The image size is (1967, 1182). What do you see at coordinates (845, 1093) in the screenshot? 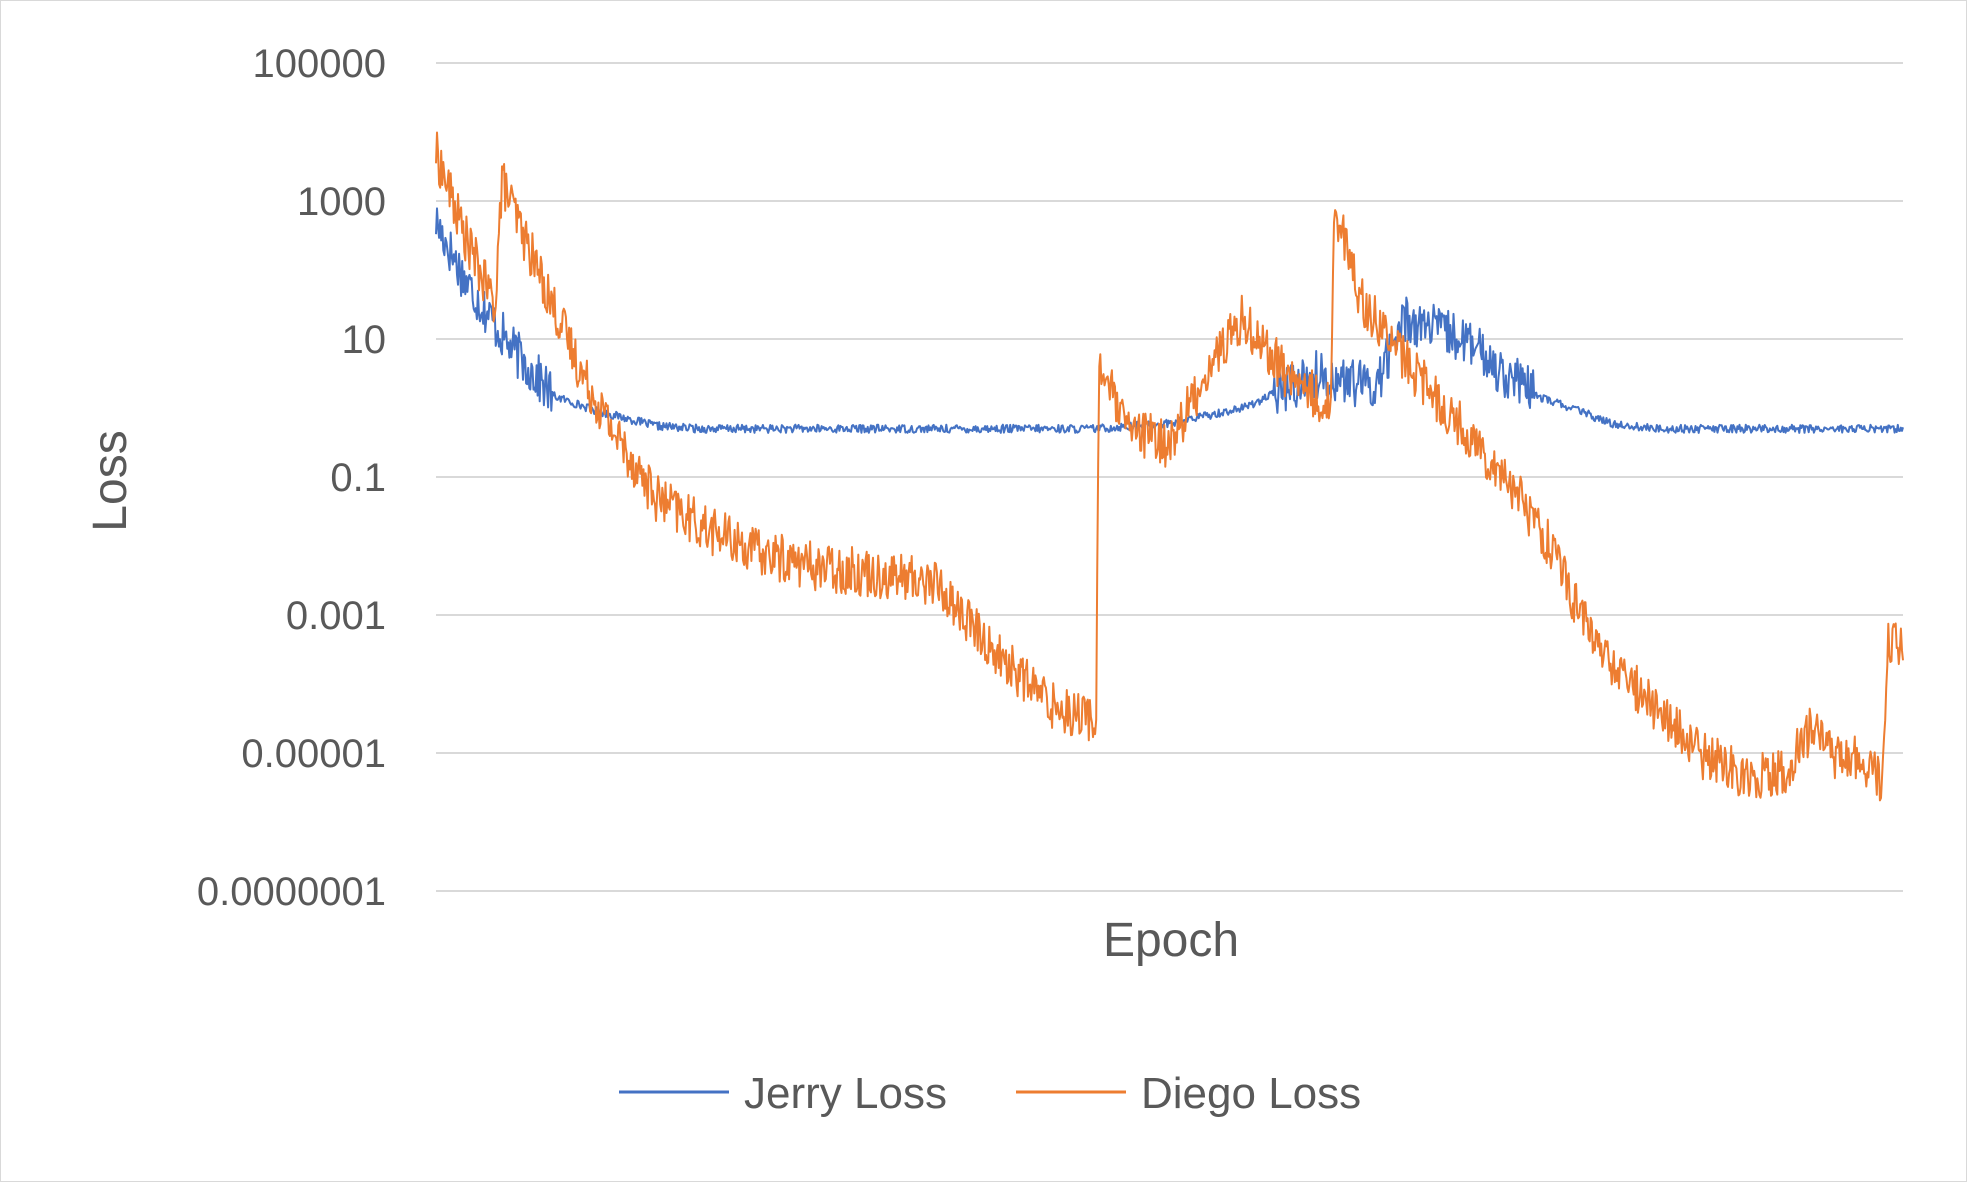
I see `legend-label-jerry-loss: Jerry Loss` at bounding box center [845, 1093].